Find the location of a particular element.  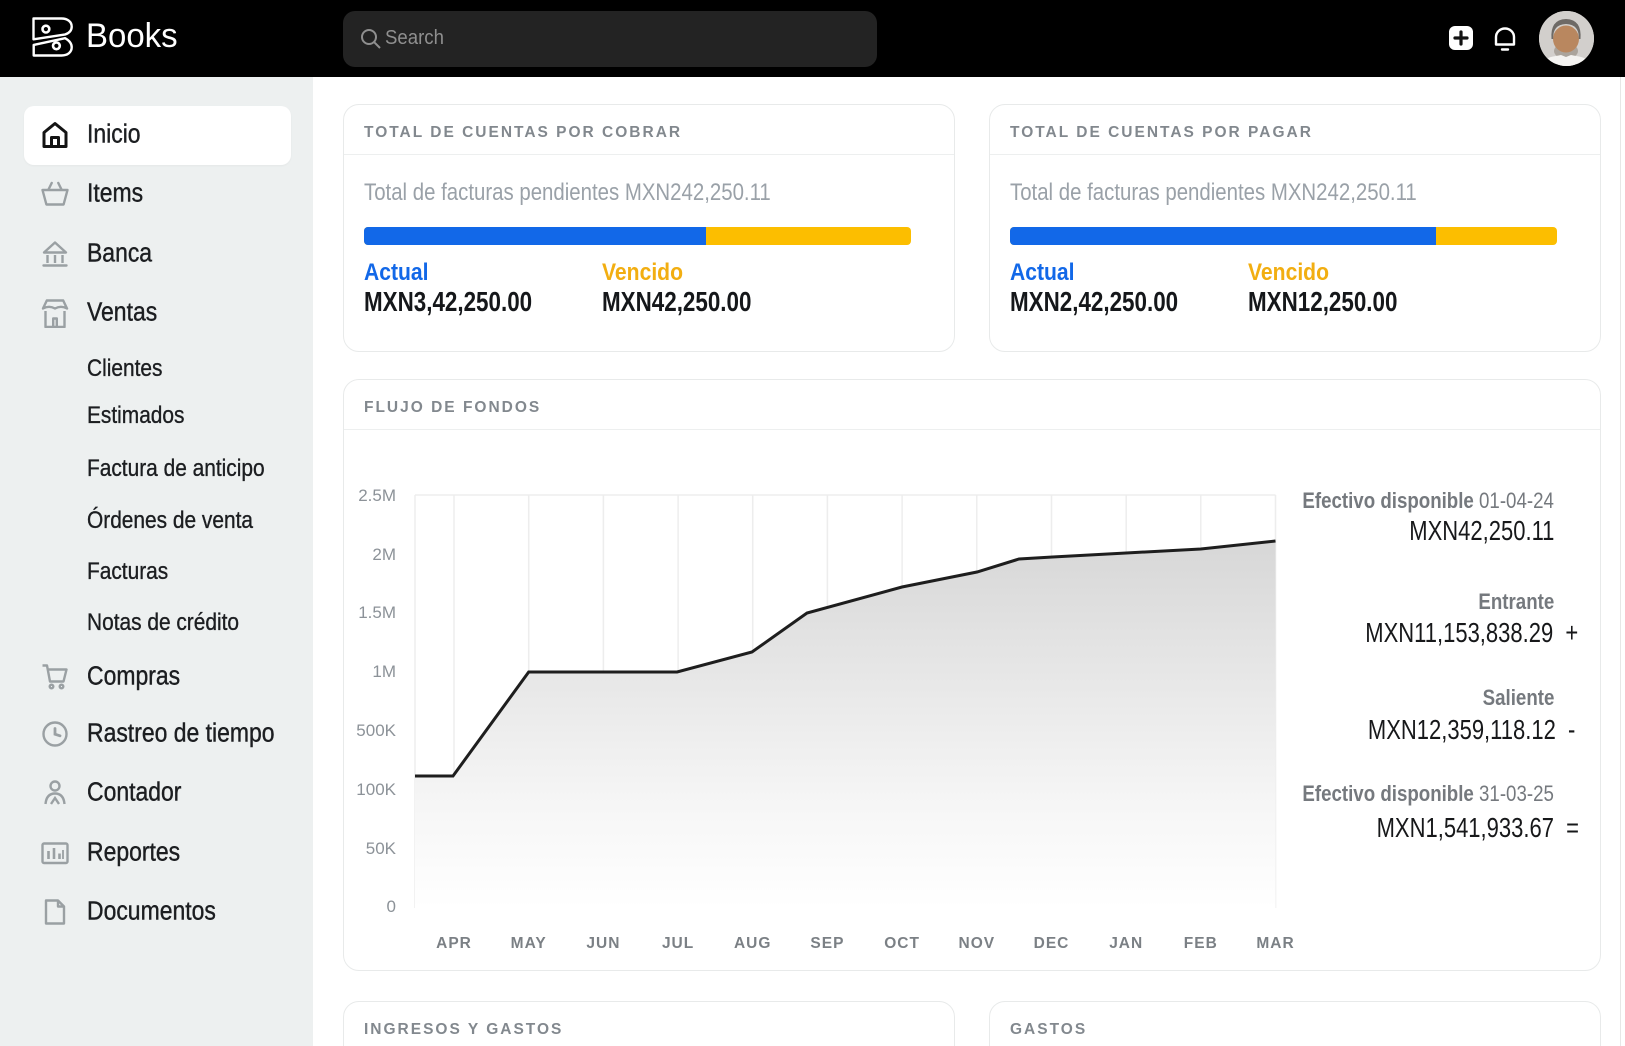

svg-text: OCT is located at coordinates (902, 943).